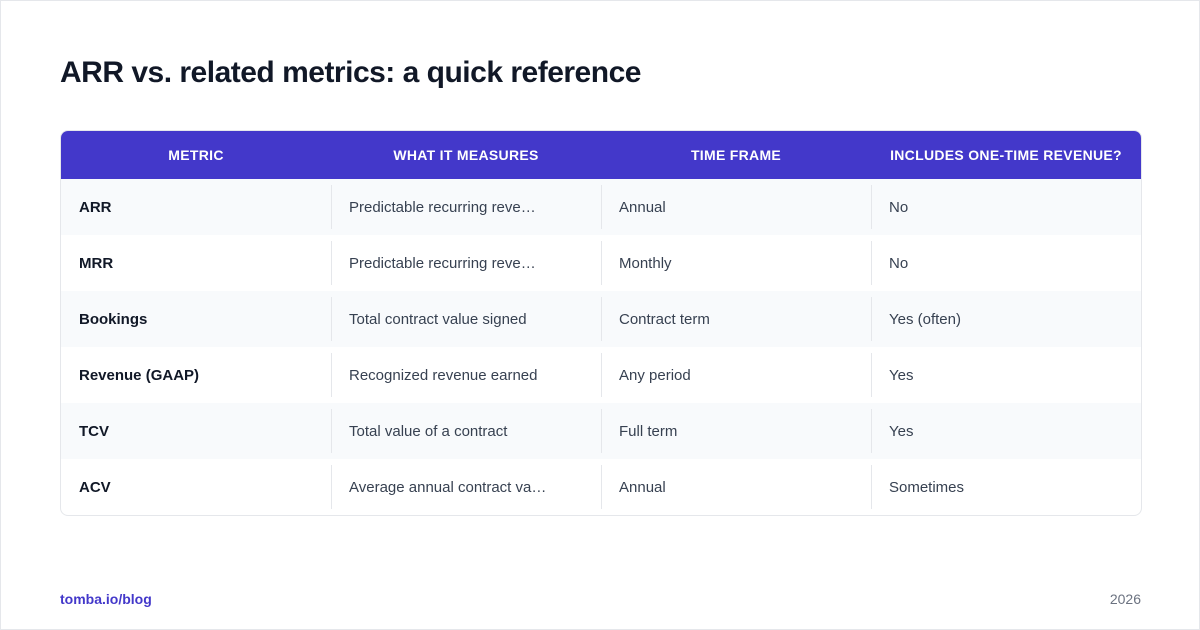 Image resolution: width=1200 pixels, height=630 pixels. I want to click on table-cell: Contract term, so click(736, 319).